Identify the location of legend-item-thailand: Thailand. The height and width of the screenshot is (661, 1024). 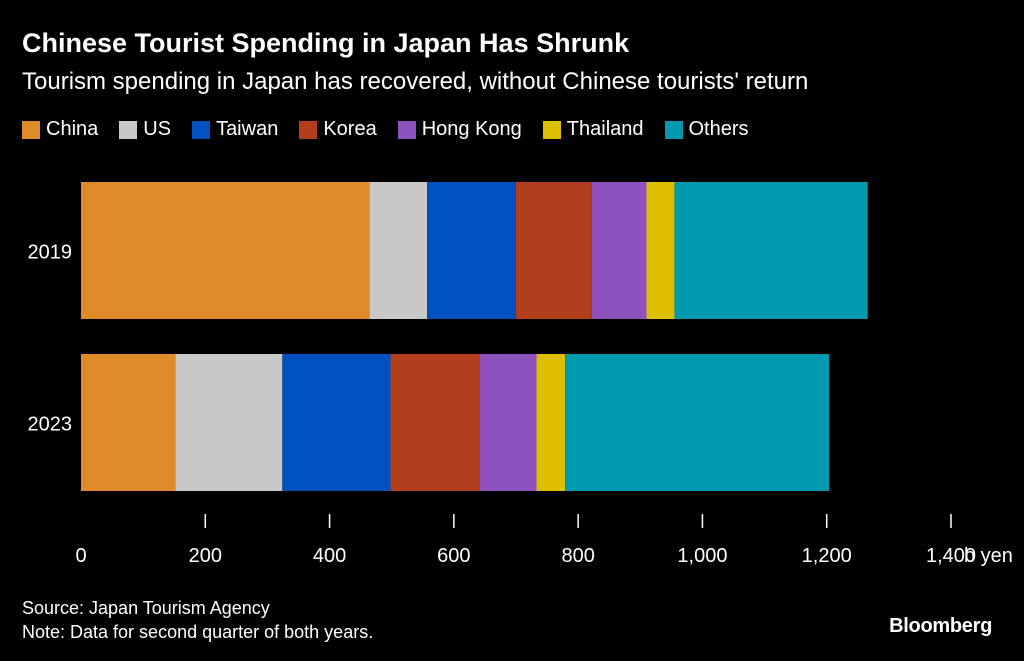
(593, 129).